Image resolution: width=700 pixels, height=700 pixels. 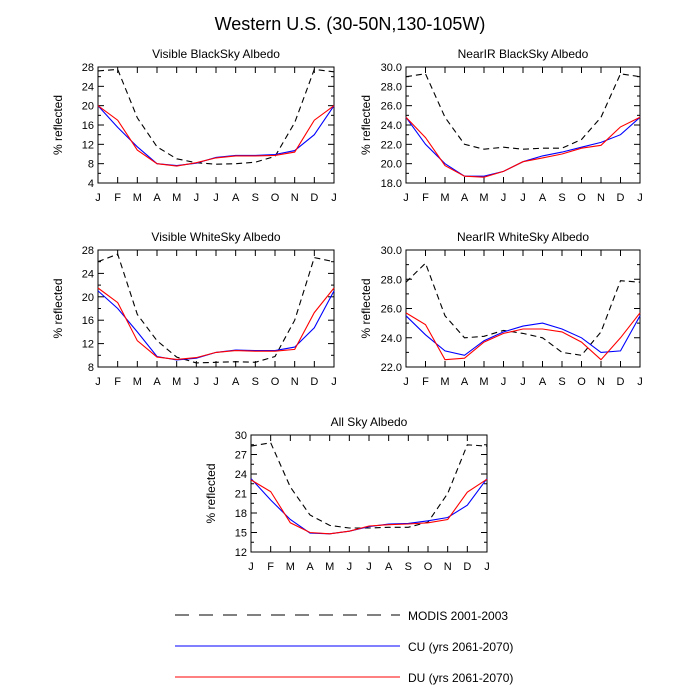 I want to click on chart-title: Visible BlackSky Albedo, so click(x=216, y=54).